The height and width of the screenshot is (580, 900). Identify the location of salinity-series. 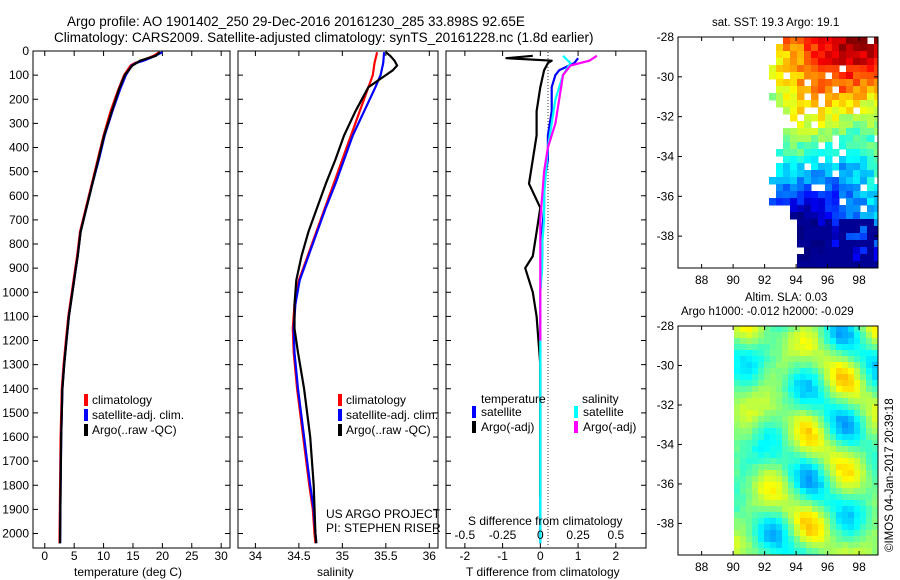
(345, 297).